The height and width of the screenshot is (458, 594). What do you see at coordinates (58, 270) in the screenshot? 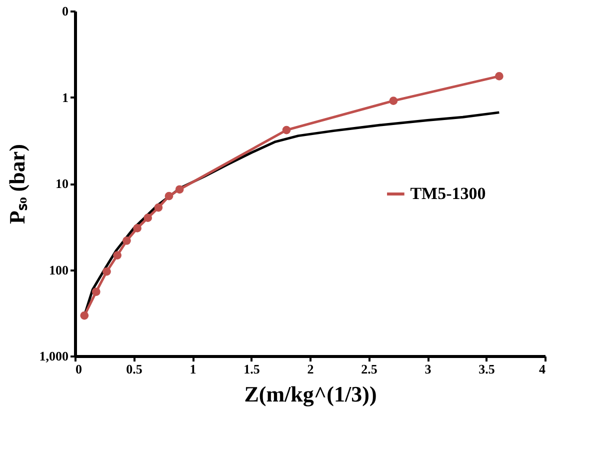
I see `y-tick-label: 100` at bounding box center [58, 270].